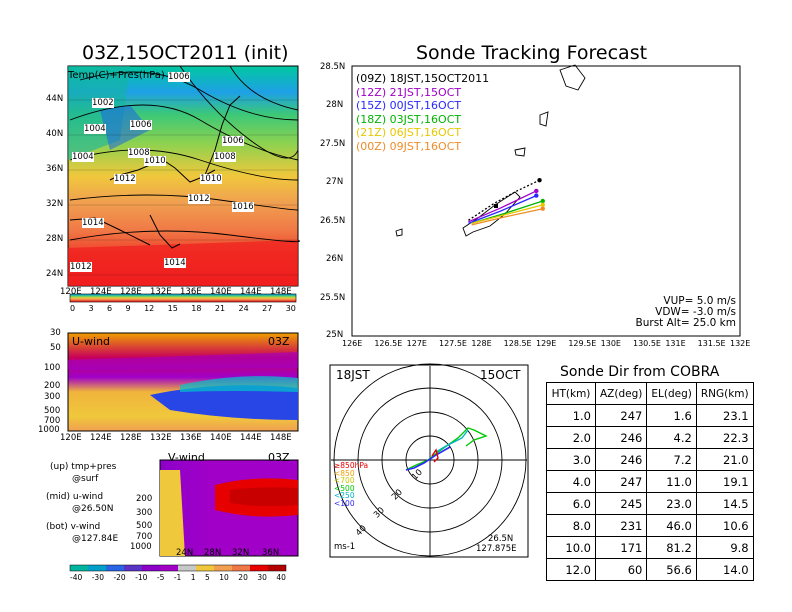 The image size is (792, 612). What do you see at coordinates (183, 298) in the screenshot?
I see `temp-colorbar` at bounding box center [183, 298].